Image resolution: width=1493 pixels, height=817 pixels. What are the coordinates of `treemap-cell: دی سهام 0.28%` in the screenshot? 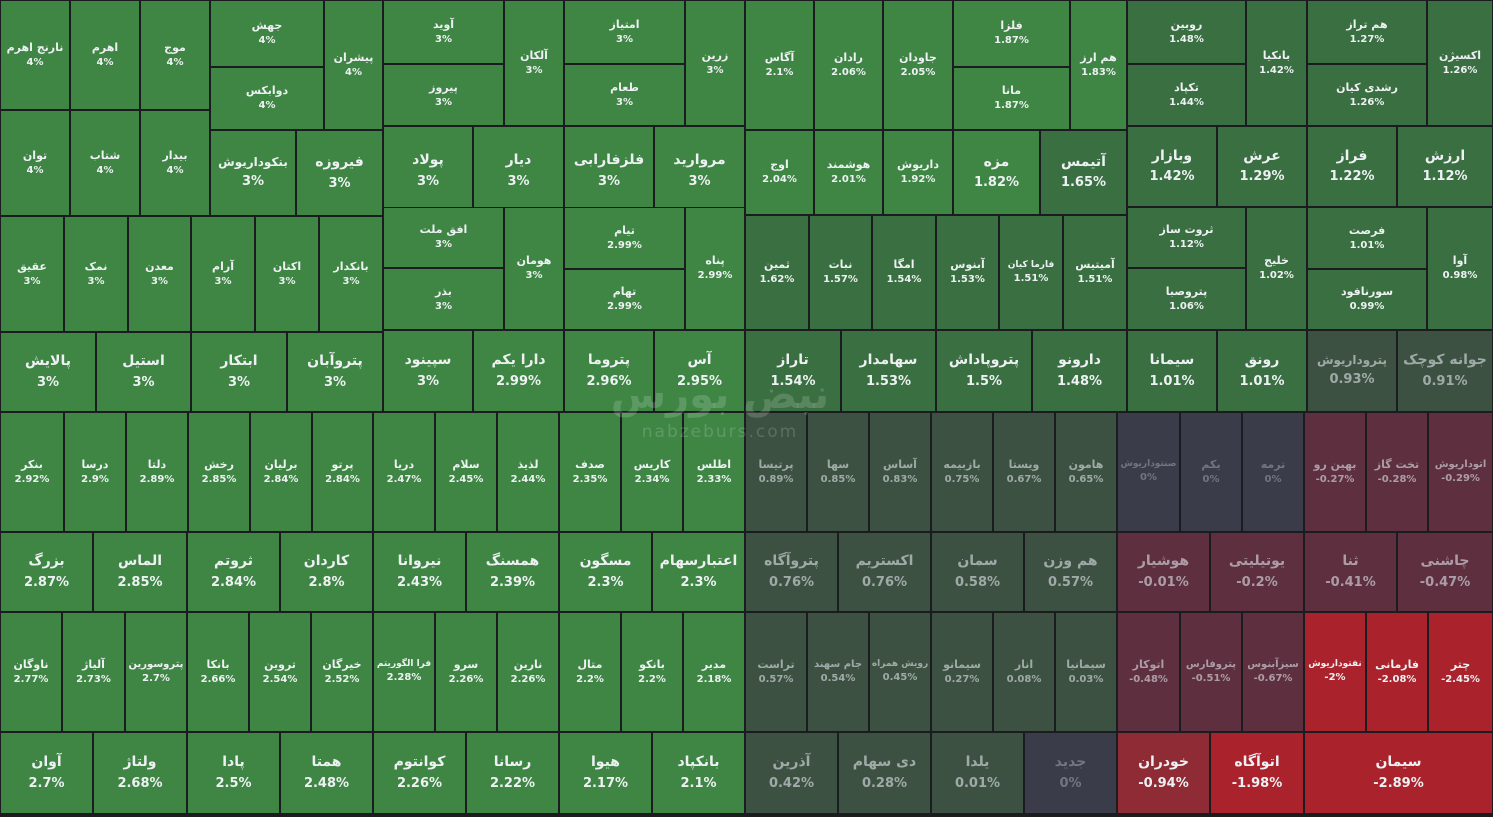 It's located at (884, 773).